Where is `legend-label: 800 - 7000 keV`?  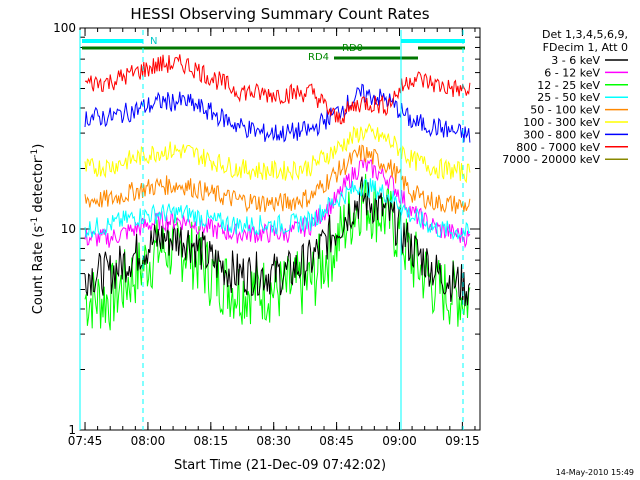
legend-label: 800 - 7000 keV is located at coordinates (558, 147).